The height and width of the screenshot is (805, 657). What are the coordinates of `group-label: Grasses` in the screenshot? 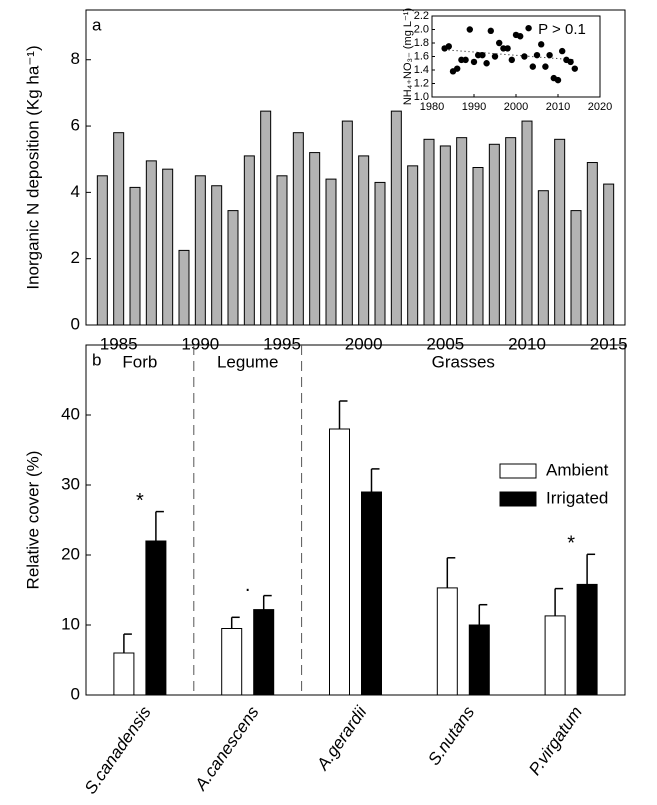 It's located at (463, 361).